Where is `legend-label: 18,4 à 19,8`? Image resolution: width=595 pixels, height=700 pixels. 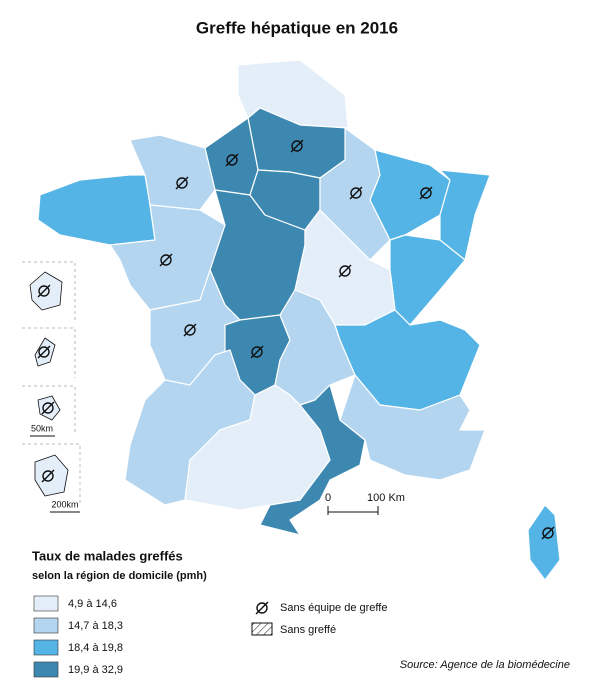 legend-label: 18,4 à 19,8 is located at coordinates (95, 648).